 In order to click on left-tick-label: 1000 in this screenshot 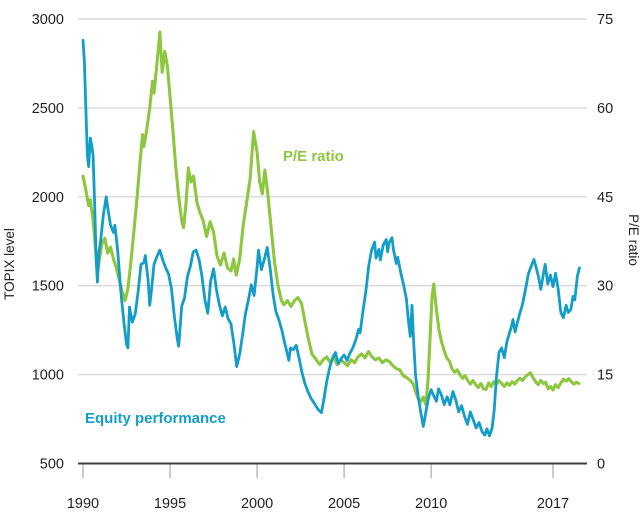, I will do `click(48, 376)`.